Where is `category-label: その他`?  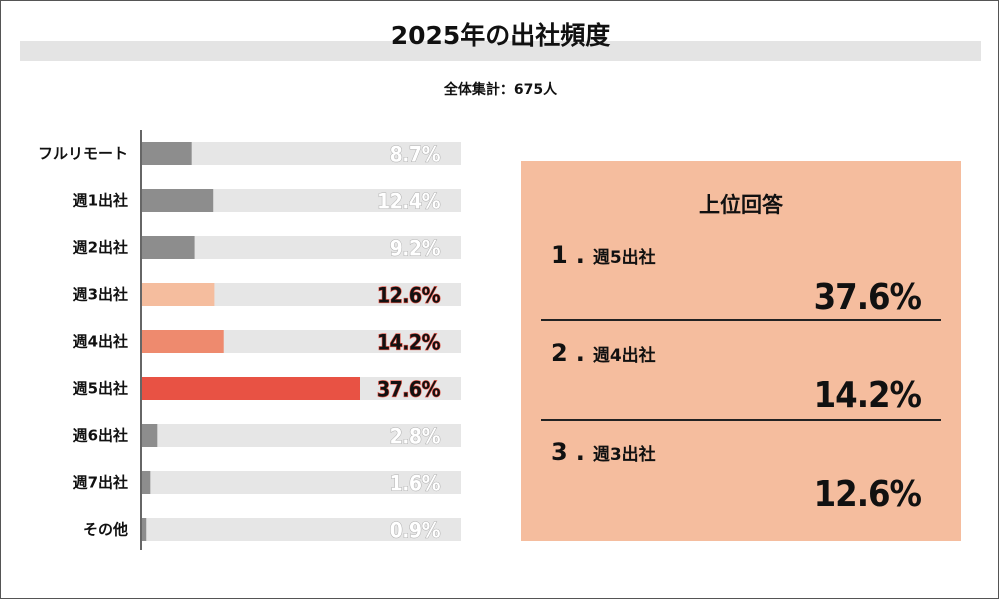
category-label: その他 is located at coordinates (105, 530).